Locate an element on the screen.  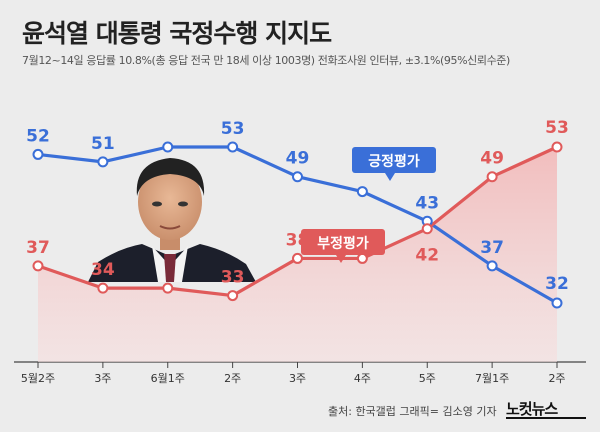
x-tick-label: 7월1주 is located at coordinates (492, 378).